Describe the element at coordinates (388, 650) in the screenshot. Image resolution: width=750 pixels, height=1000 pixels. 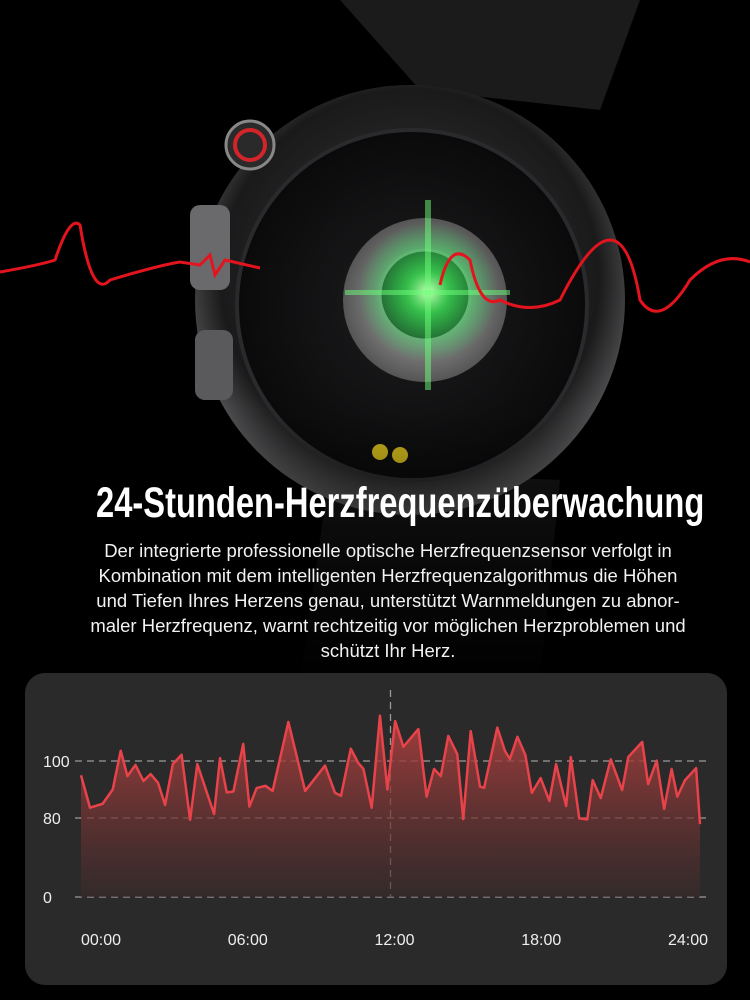
I see `description-line: schützt Ihr Herz.` at that location.